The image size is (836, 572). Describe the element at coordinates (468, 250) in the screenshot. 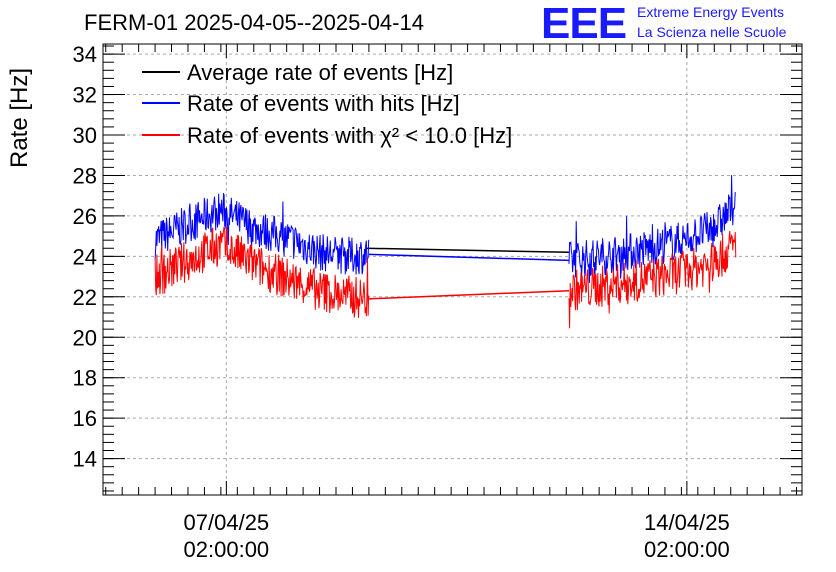

I see `series-average-line` at that location.